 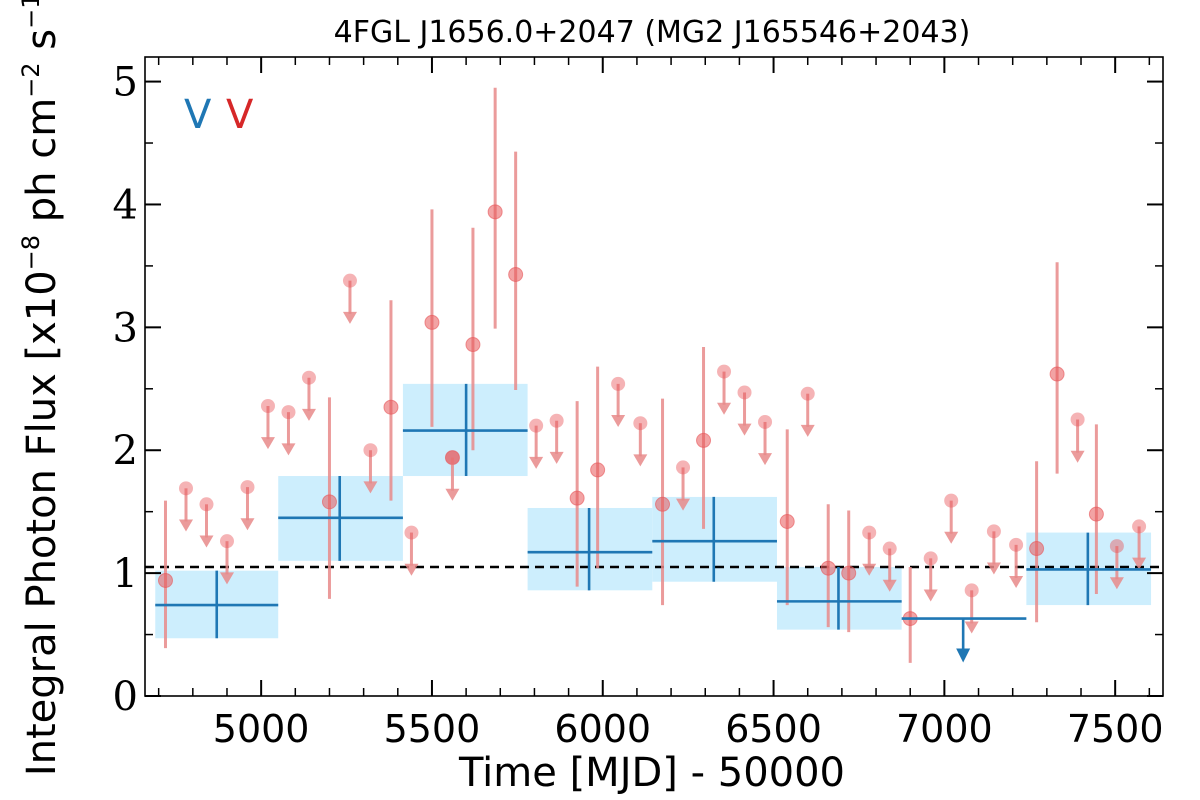 What do you see at coordinates (31, 79) in the screenshot?
I see `y-axis-label-exp2: −2` at bounding box center [31, 79].